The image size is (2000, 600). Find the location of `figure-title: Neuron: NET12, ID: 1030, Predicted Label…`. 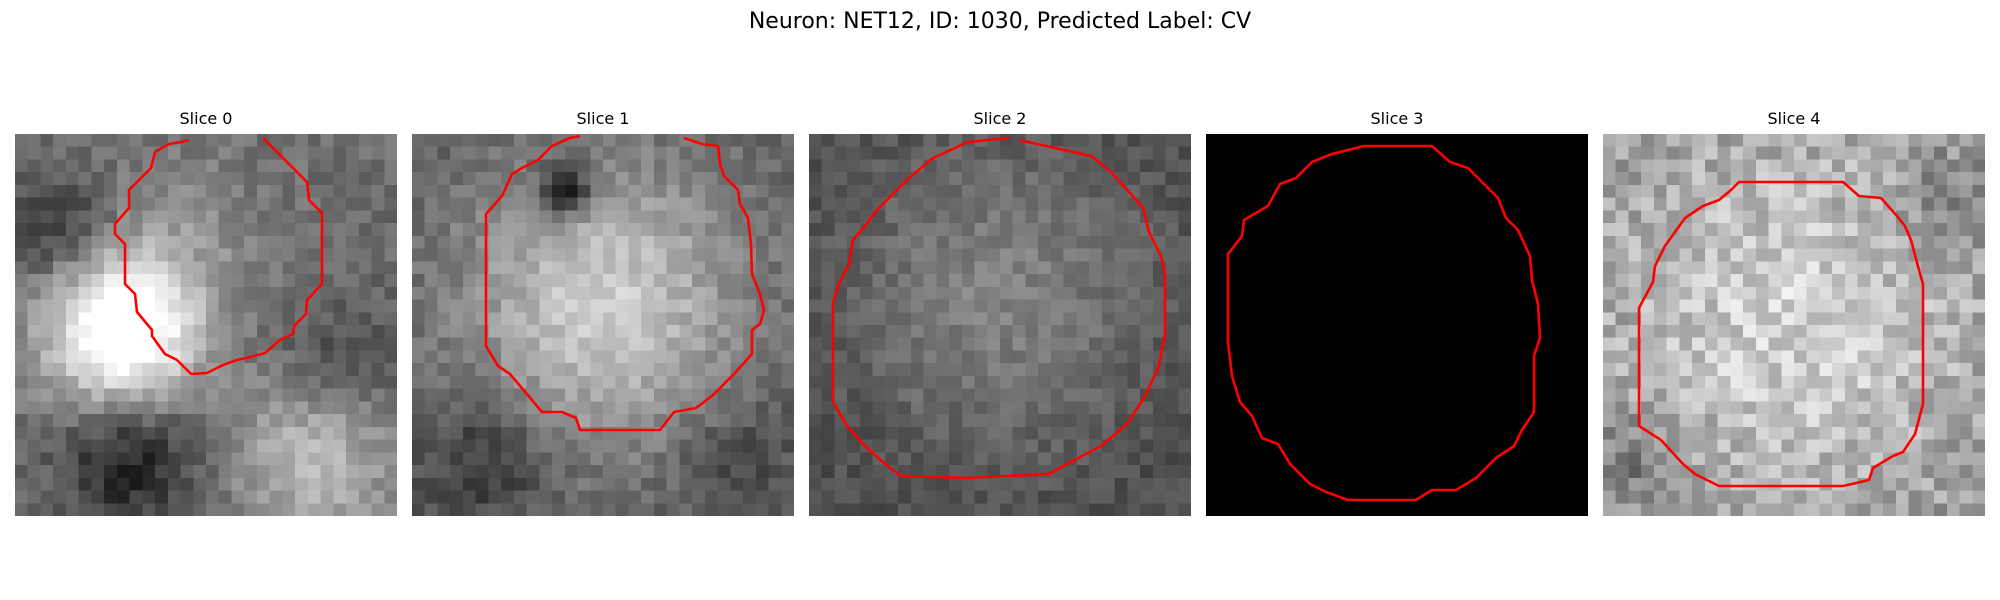

figure-title: Neuron: NET12, ID: 1030, Predicted Label… is located at coordinates (1000, 21).